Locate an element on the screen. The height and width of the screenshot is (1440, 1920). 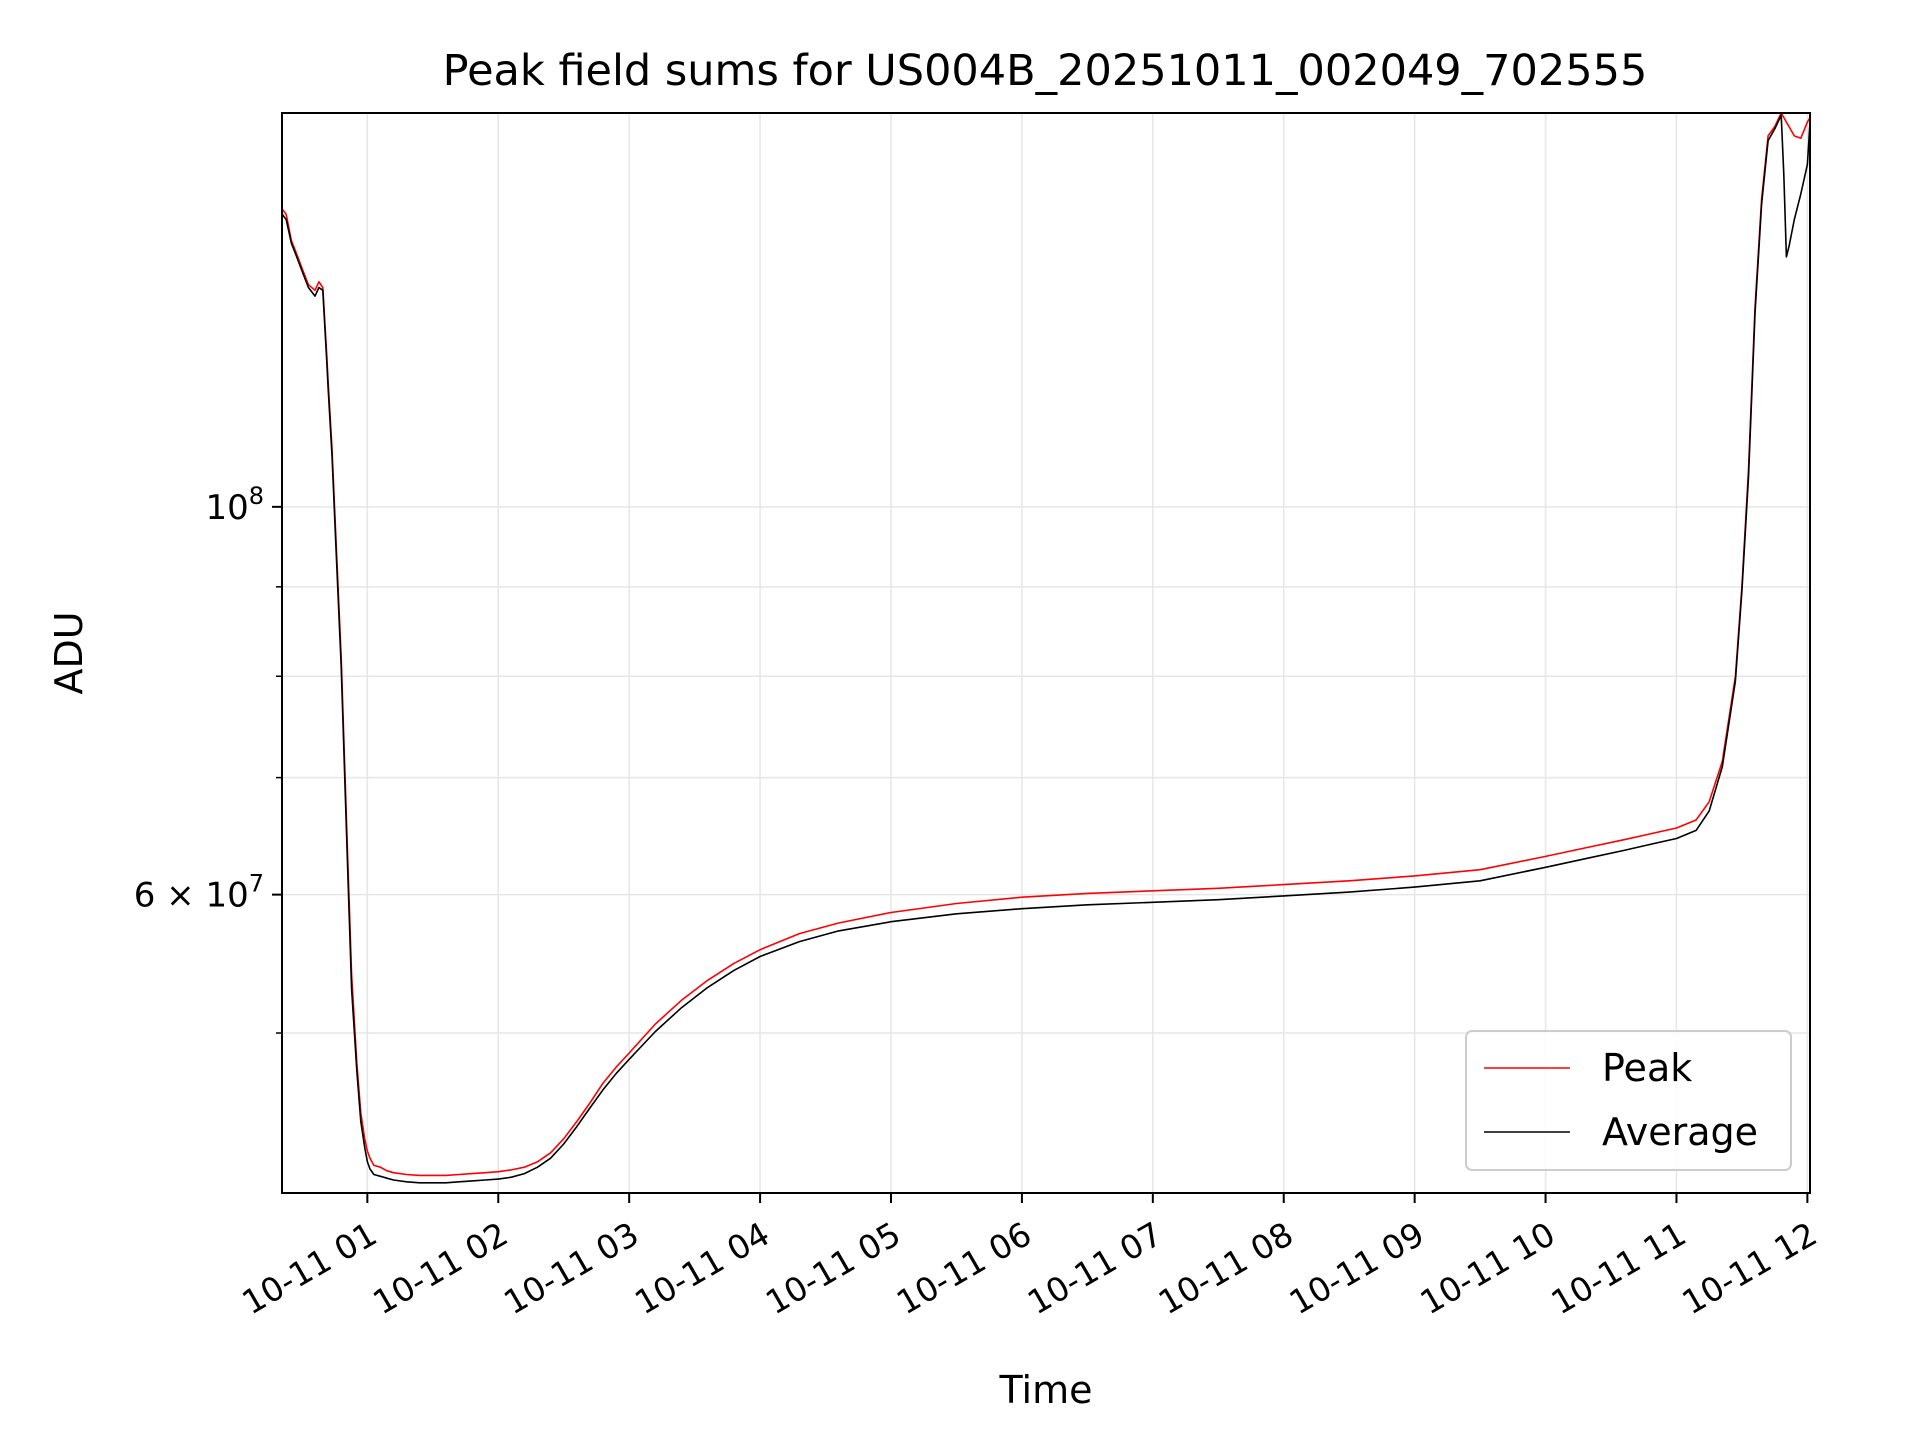
legend-box is located at coordinates (1628, 1100).